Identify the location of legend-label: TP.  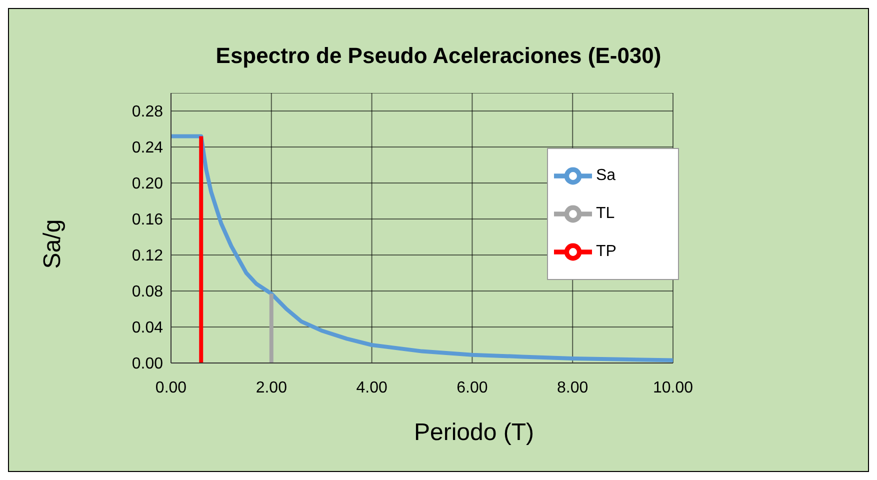
(606, 251).